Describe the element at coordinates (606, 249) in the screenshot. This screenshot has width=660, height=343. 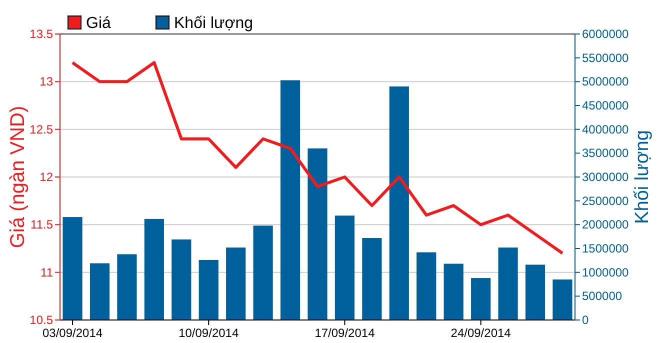
I see `y2-tick-label: 1500000` at that location.